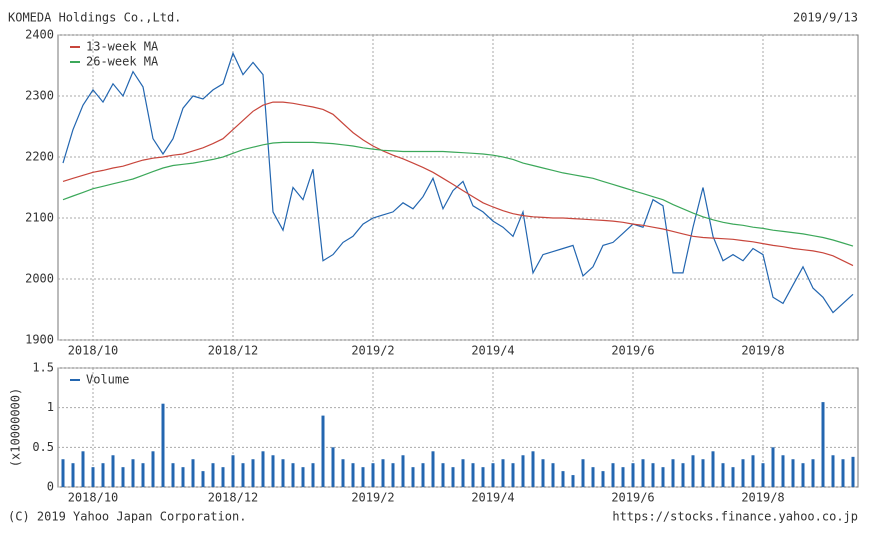 The width and height of the screenshot is (870, 535). Describe the element at coordinates (39, 157) in the screenshot. I see `y-tick-label: 2200` at that location.